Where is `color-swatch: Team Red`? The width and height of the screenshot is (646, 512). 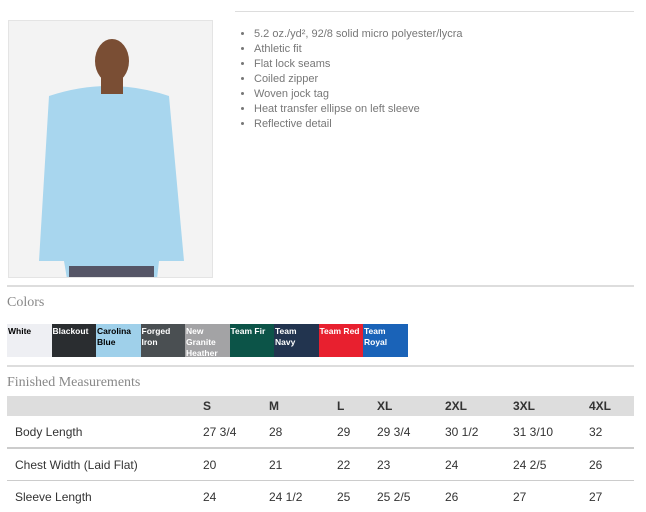
color-swatch: Team Red is located at coordinates (341, 340).